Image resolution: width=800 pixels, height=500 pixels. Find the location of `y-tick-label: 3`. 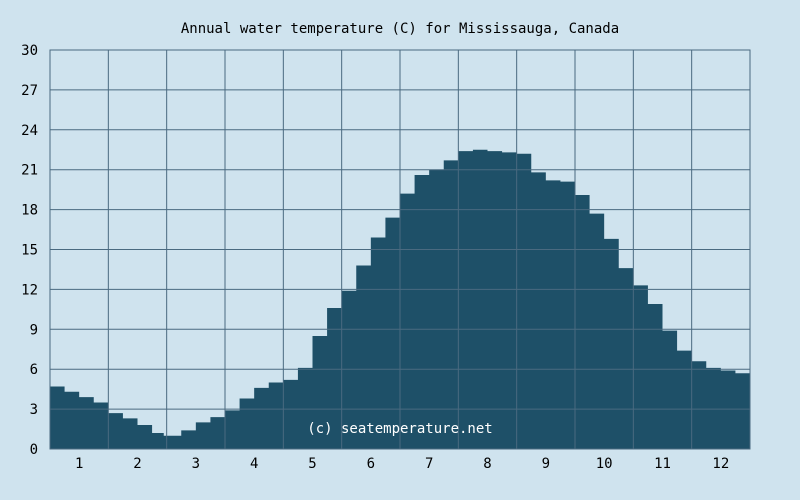

y-tick-label: 3 is located at coordinates (34, 410).